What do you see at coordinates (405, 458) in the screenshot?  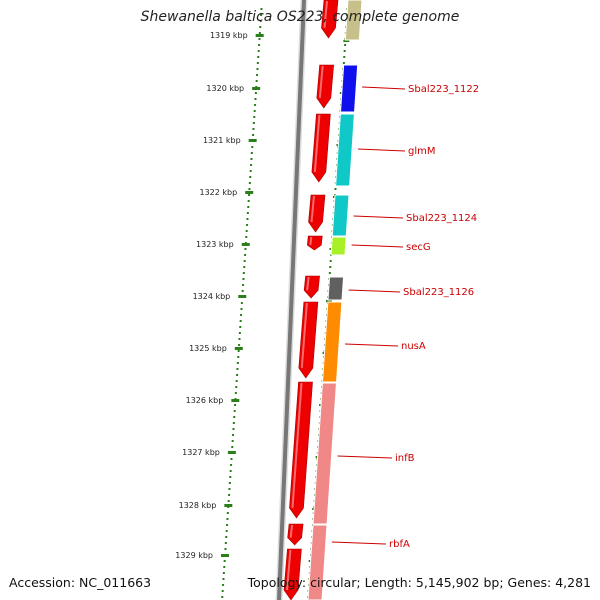 I see `gene-label: infB` at bounding box center [405, 458].